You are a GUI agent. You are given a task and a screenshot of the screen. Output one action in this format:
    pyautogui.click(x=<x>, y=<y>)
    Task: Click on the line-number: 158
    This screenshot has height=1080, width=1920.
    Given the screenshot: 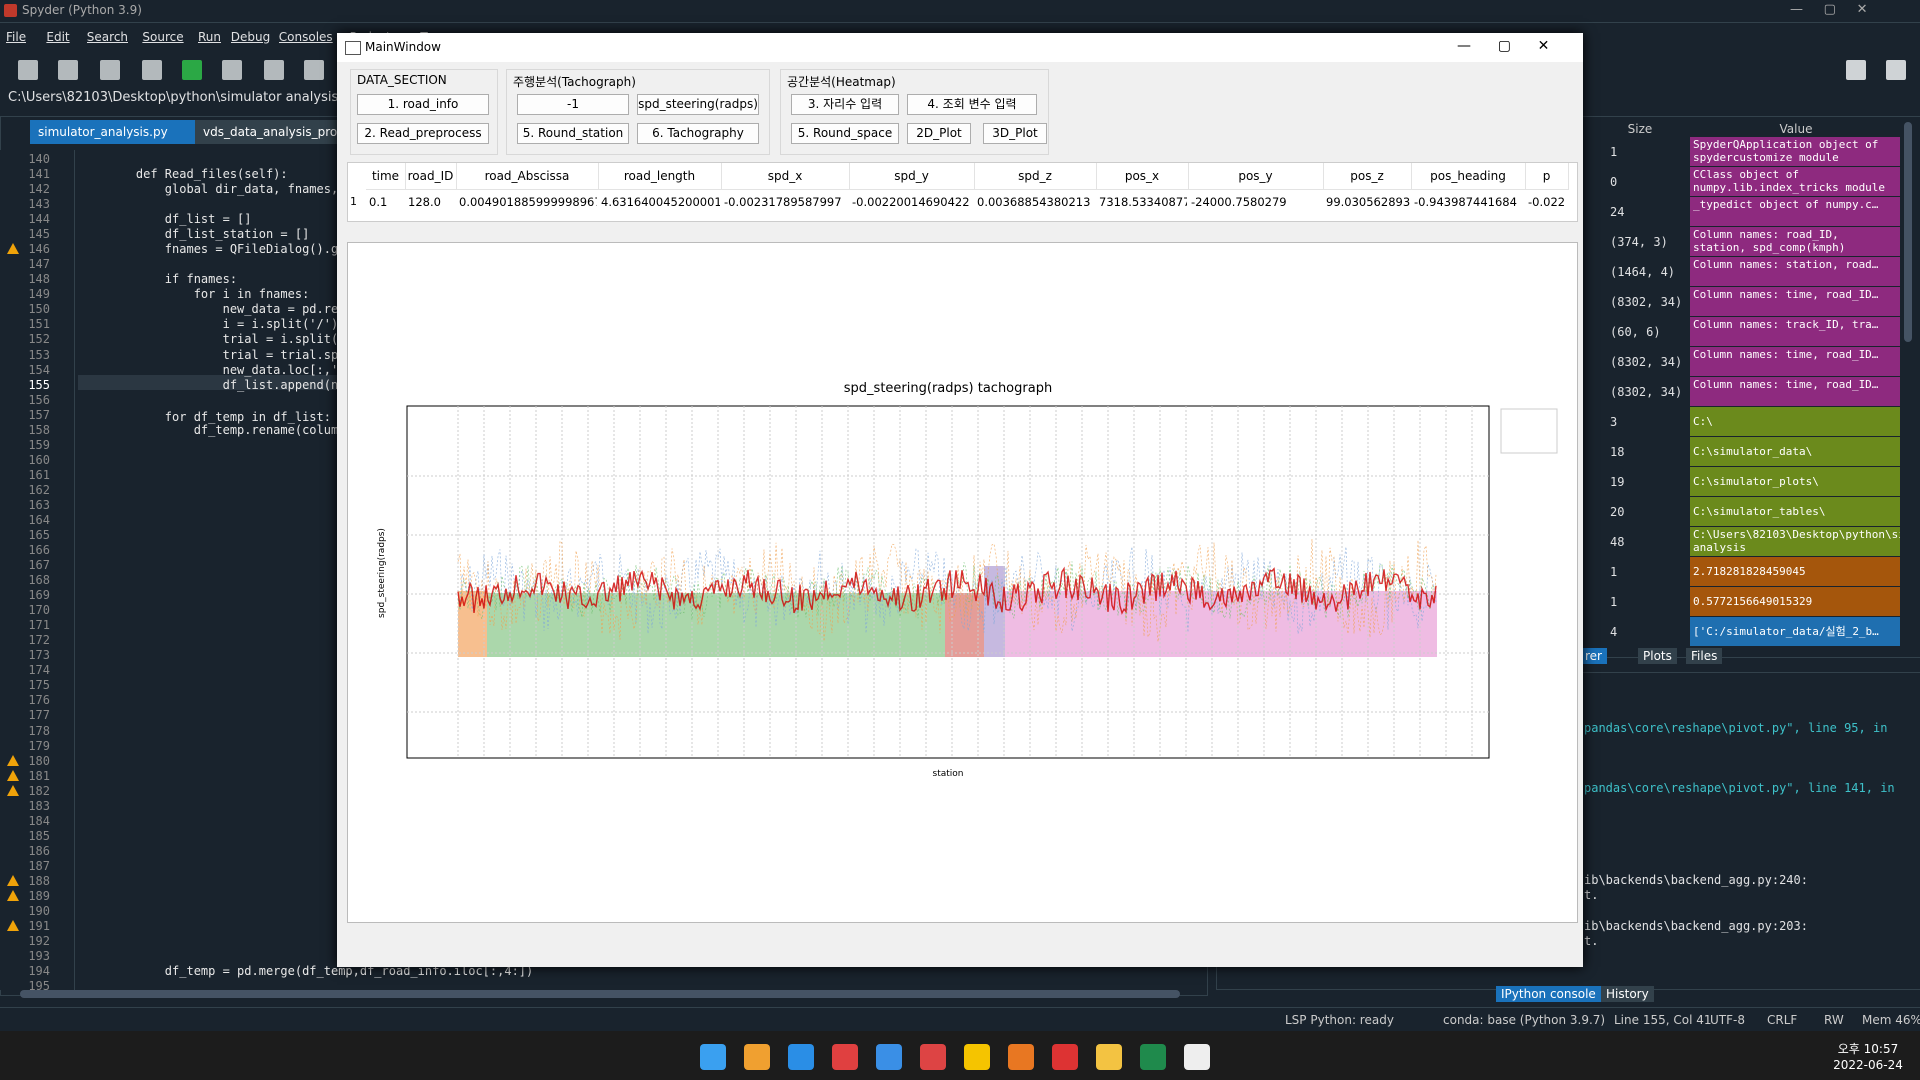 What is the action you would take?
    pyautogui.click(x=39, y=429)
    